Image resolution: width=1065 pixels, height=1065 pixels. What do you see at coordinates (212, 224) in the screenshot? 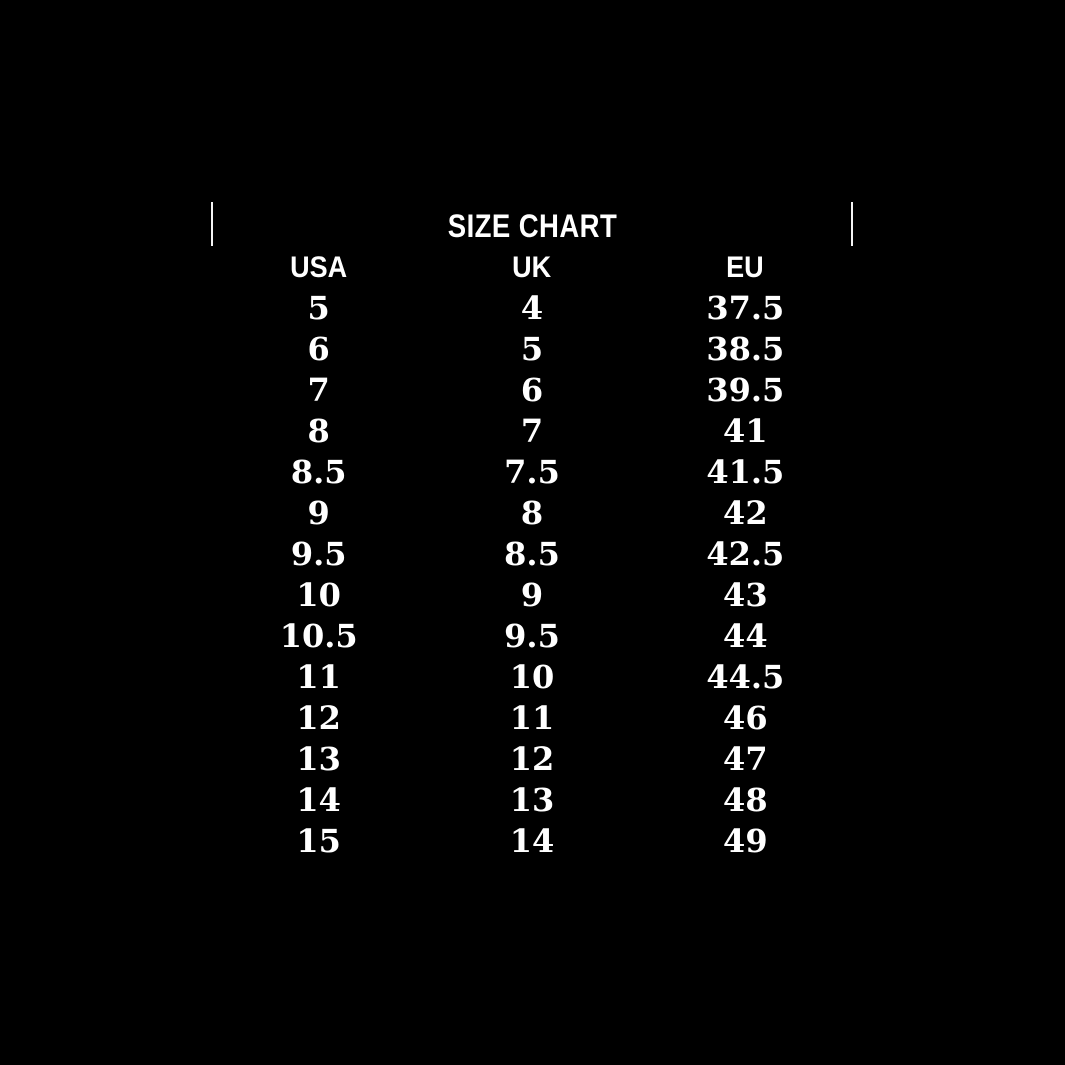
I see `left-tick-mark` at bounding box center [212, 224].